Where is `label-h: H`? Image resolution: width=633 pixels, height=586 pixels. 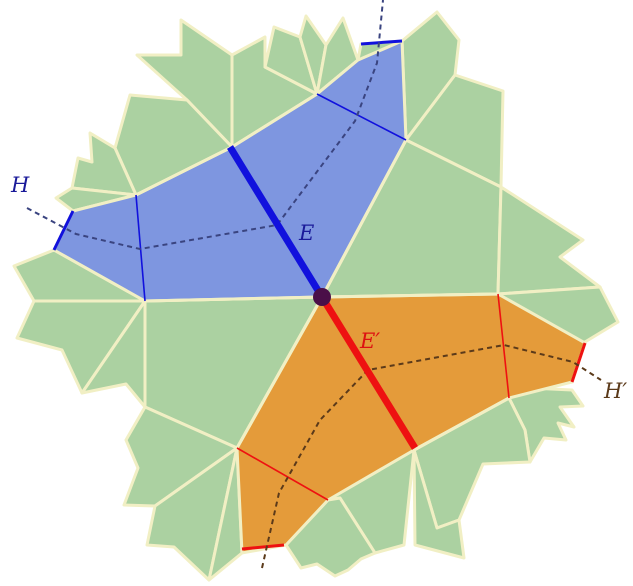 label-h: H is located at coordinates (20, 185).